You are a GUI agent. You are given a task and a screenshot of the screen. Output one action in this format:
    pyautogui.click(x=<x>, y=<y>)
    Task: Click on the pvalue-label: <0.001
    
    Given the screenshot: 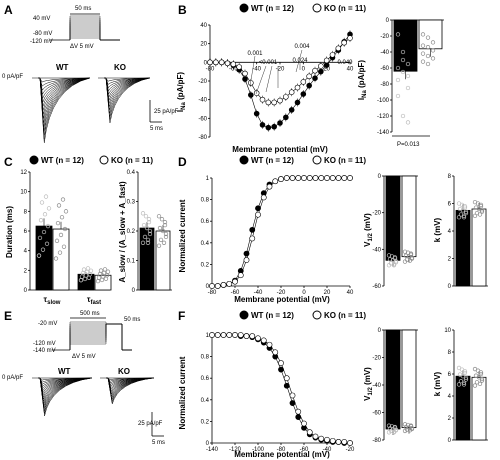 What is the action you would take?
    pyautogui.click(x=268, y=63)
    